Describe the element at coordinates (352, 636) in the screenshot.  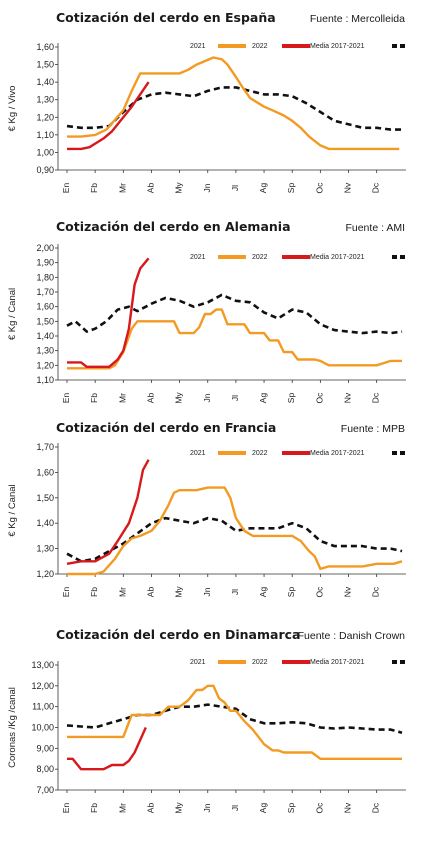
I see `chart-source: Fuente : Danish Crown` at that location.